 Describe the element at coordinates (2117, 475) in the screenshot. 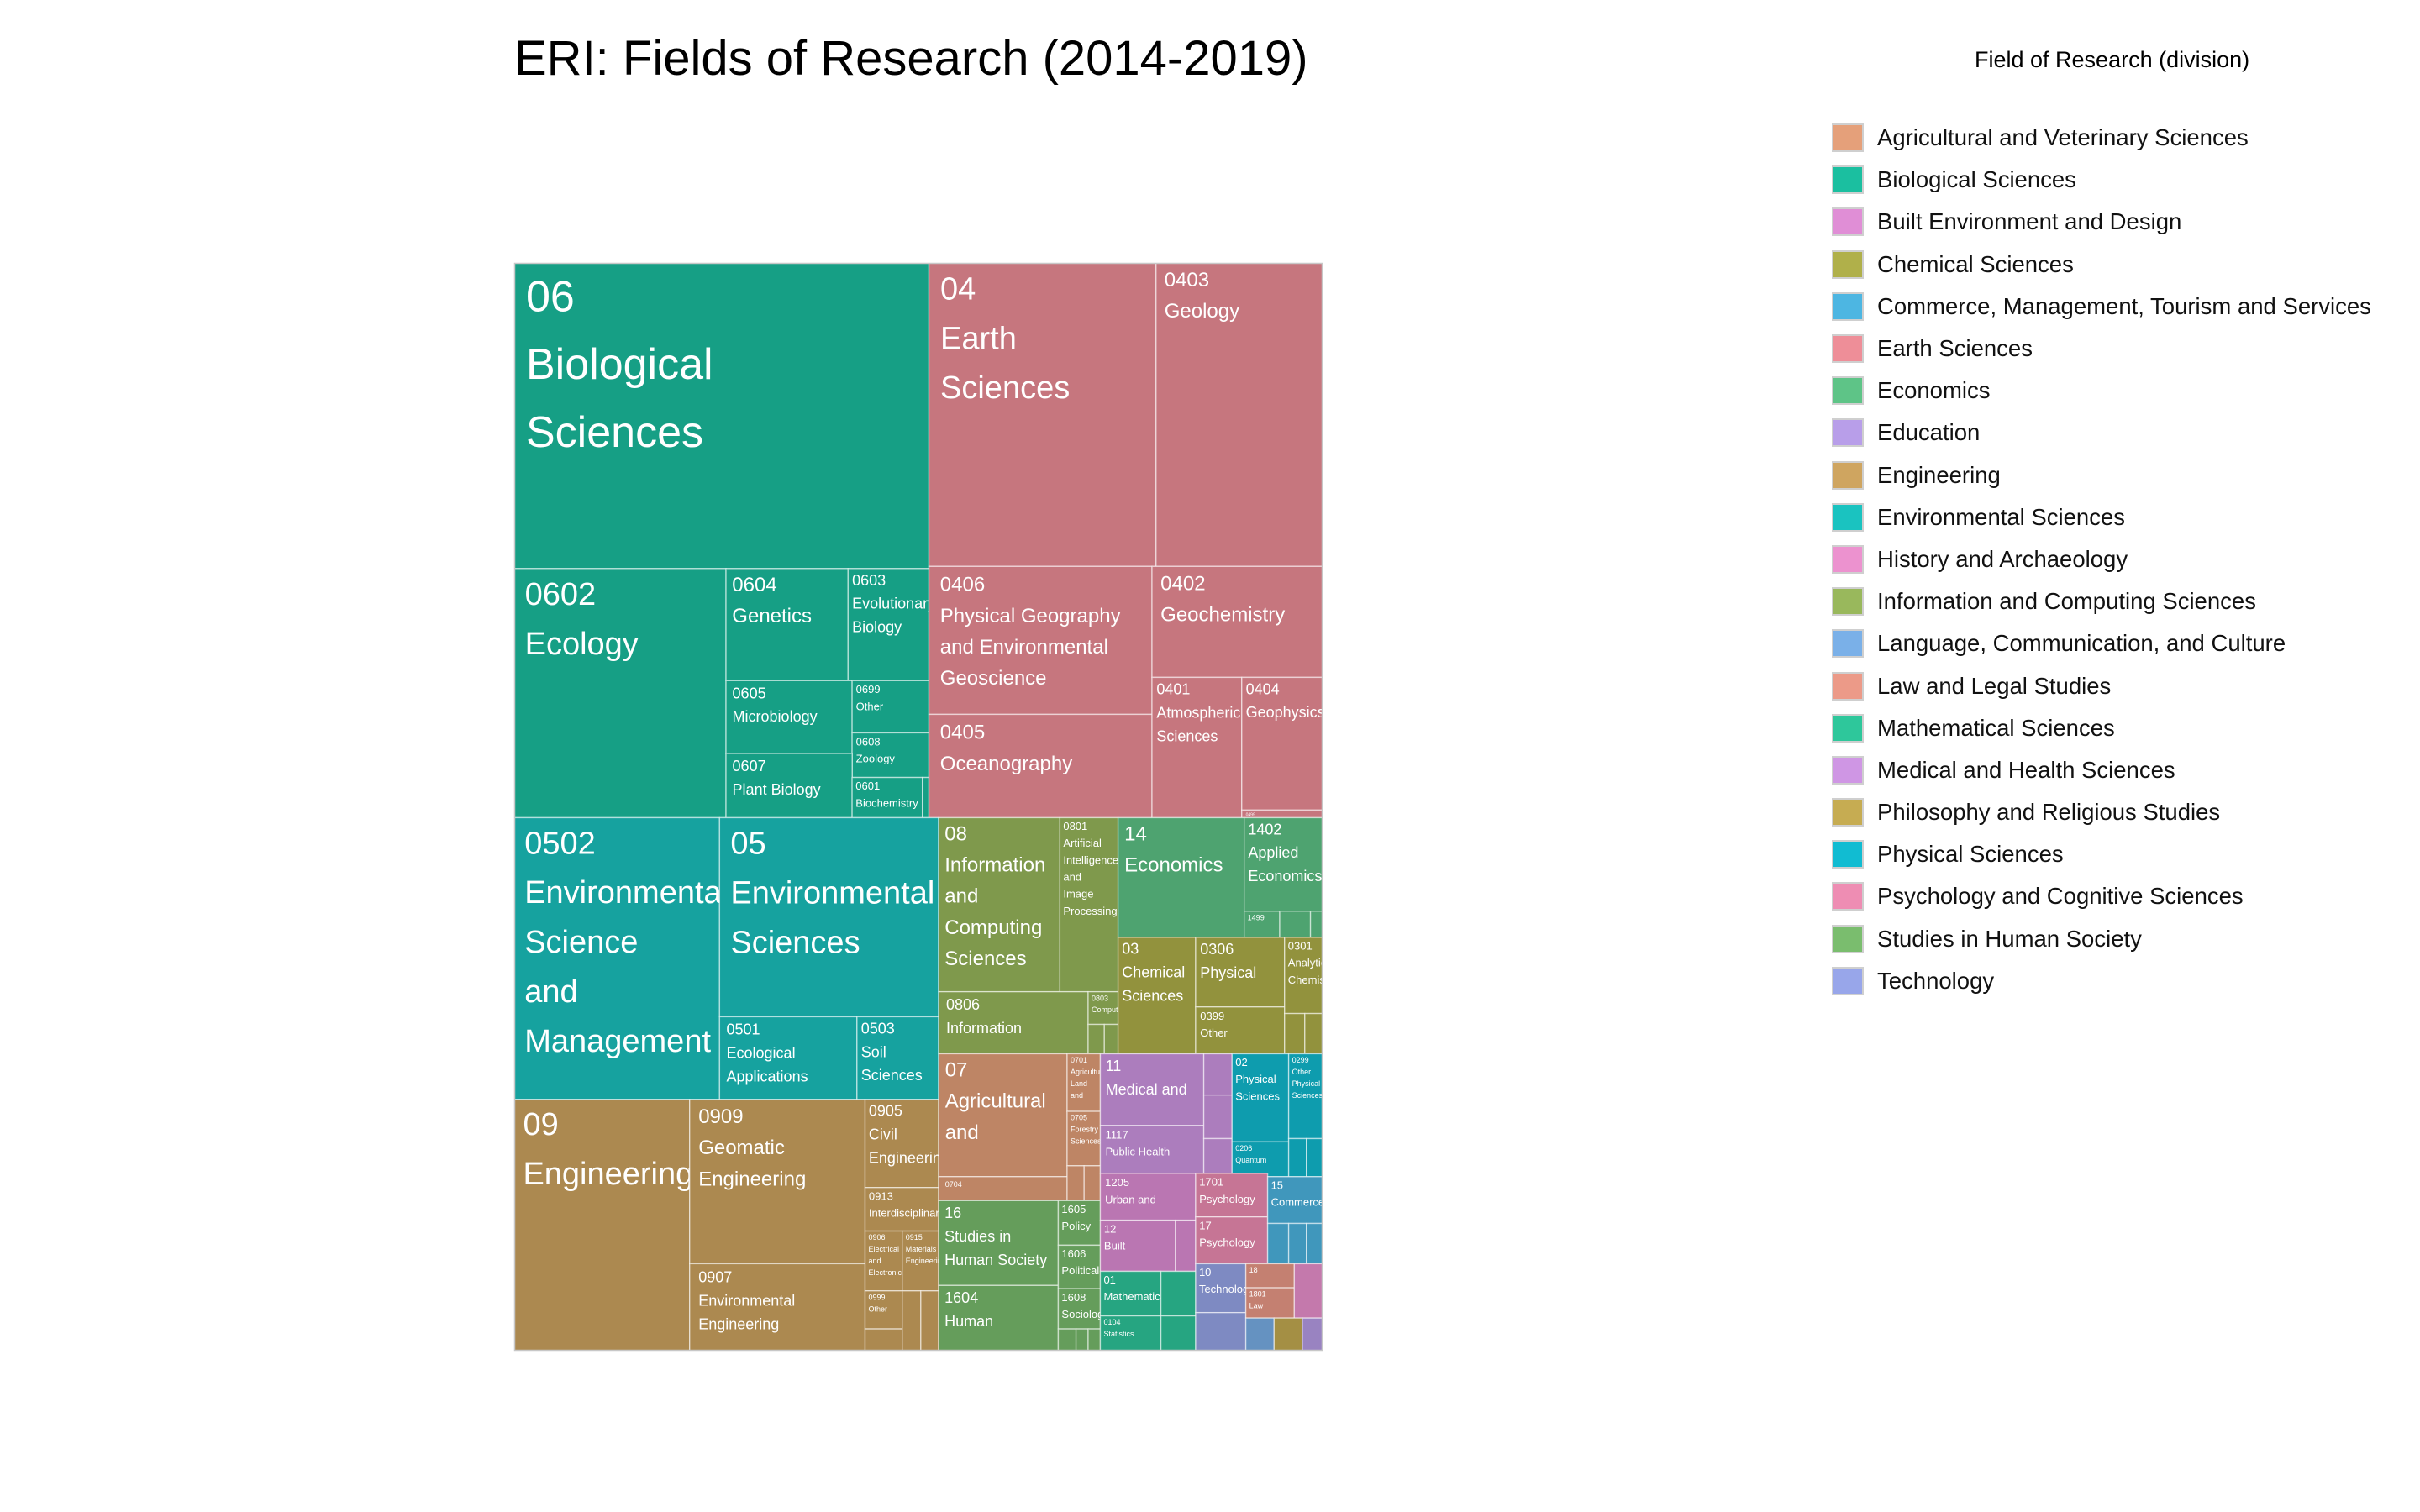

I see `legend-item: Engineering` at that location.